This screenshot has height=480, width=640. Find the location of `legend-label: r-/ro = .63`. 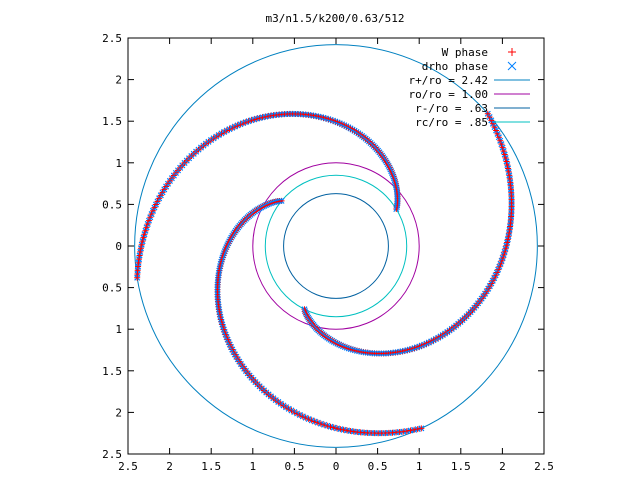

legend-label: r-/ro = .63 is located at coordinates (451, 108).